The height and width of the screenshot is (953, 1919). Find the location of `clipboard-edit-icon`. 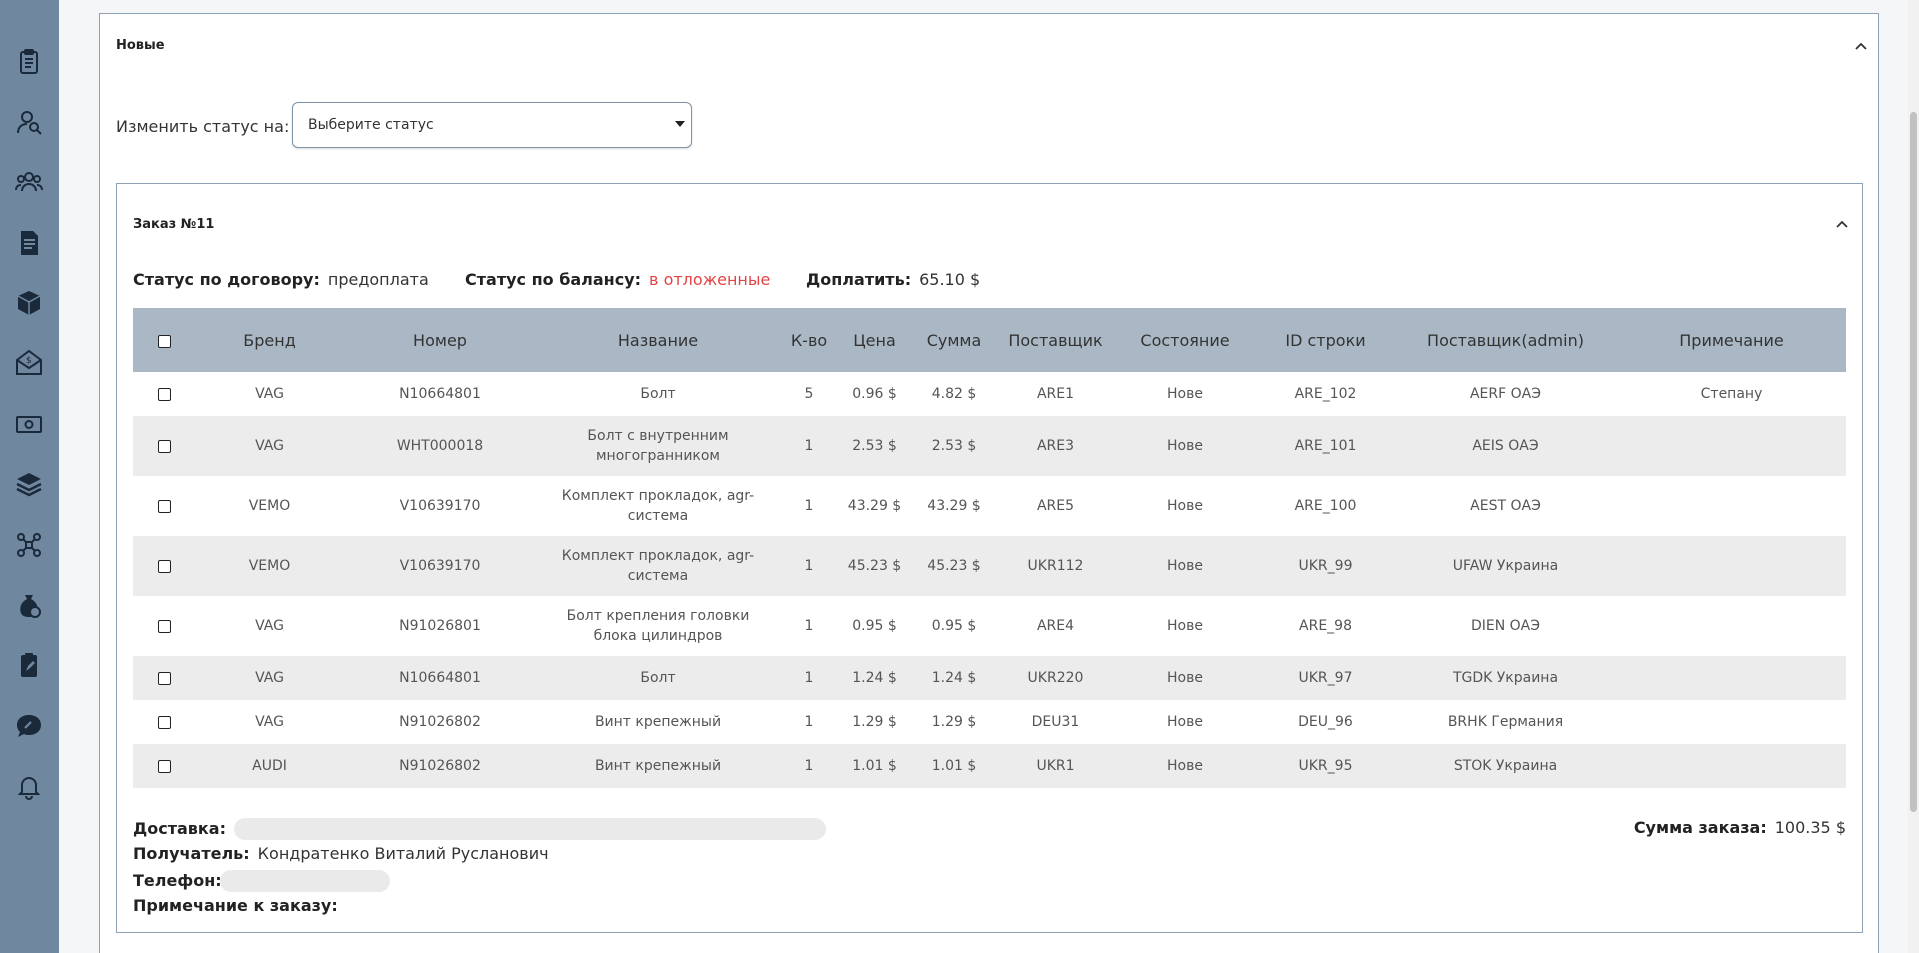

clipboard-edit-icon is located at coordinates (29, 665).